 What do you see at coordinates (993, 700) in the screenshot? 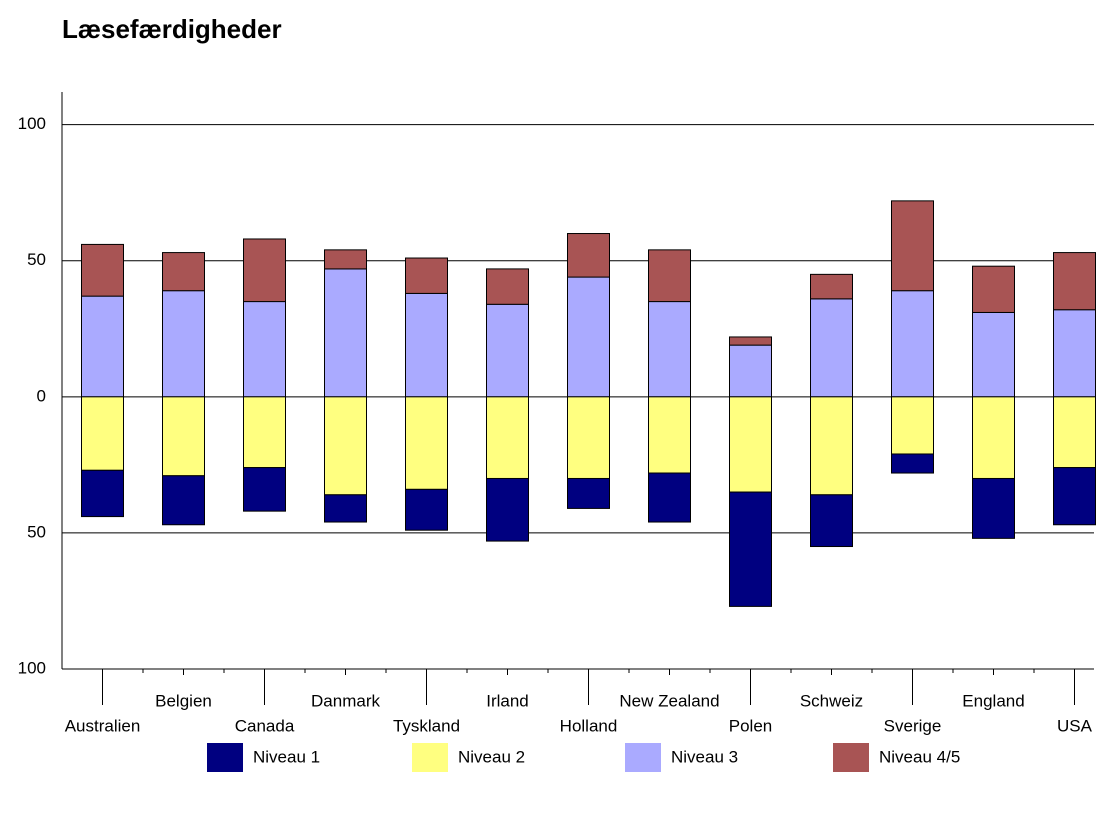
I see `x-tick-label: England` at bounding box center [993, 700].